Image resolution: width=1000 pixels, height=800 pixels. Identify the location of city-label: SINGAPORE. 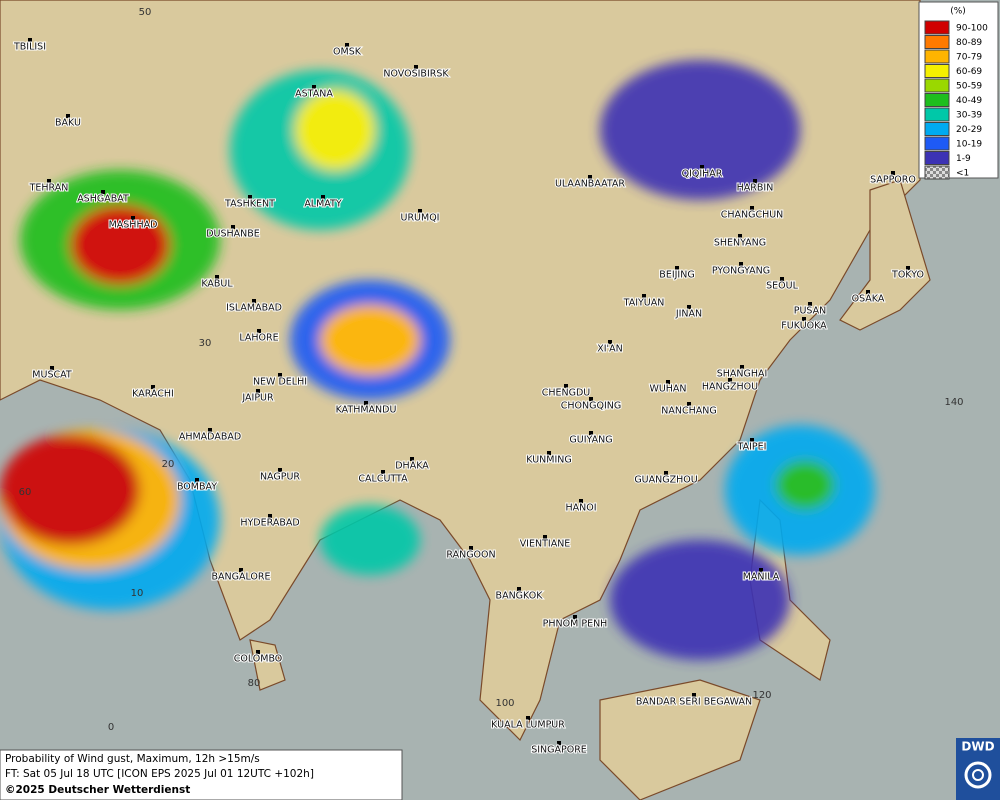
(559, 750).